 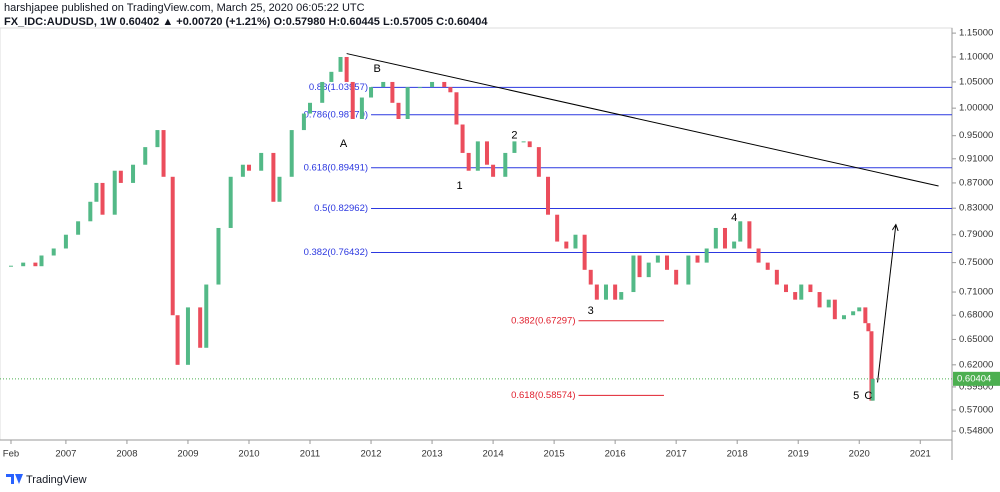 What do you see at coordinates (336, 252) in the screenshot?
I see `fib-label: 0.382(0.76432)` at bounding box center [336, 252].